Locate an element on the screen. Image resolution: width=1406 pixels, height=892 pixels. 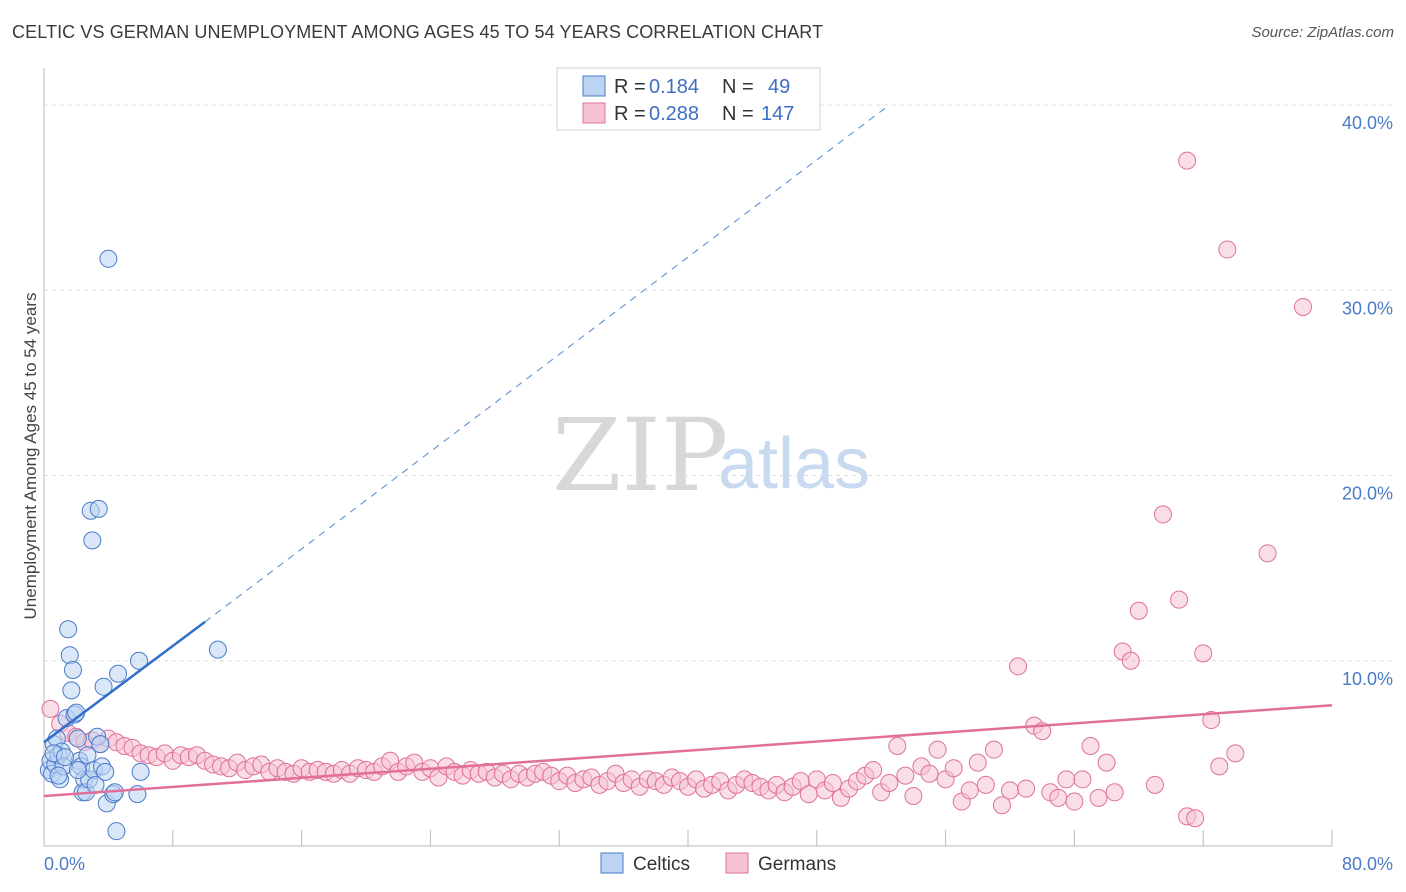
series-legend: Celtics Germans is located at coordinates (718, 863).